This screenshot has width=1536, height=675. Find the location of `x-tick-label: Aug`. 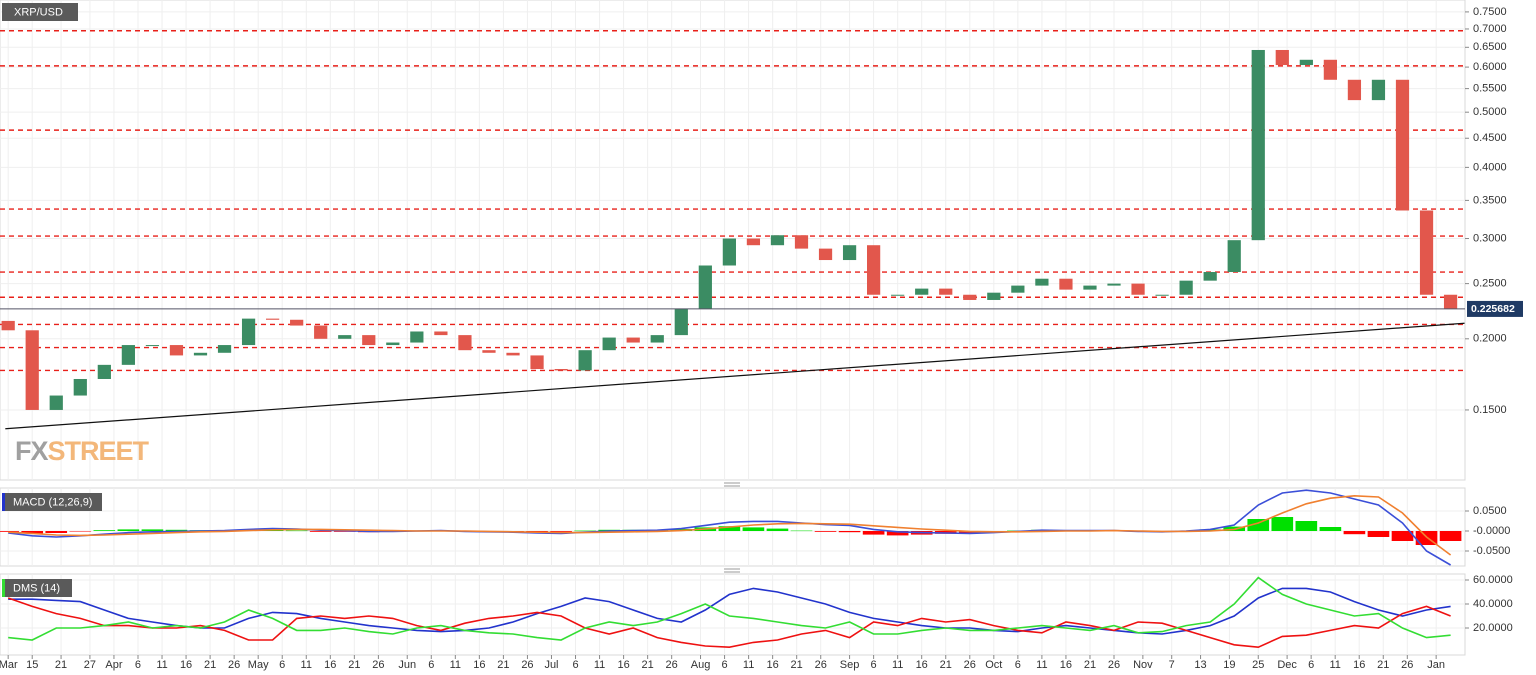

x-tick-label: Aug is located at coordinates (701, 665).